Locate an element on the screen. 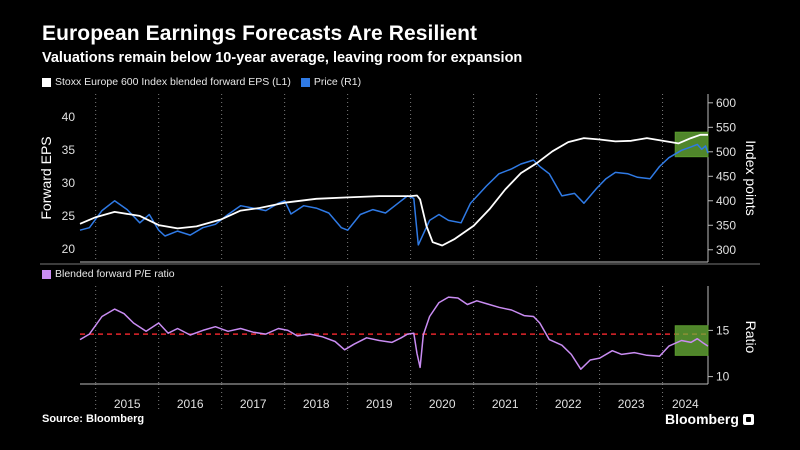 The width and height of the screenshot is (800, 450). price-tick-550: 550 is located at coordinates (726, 127).